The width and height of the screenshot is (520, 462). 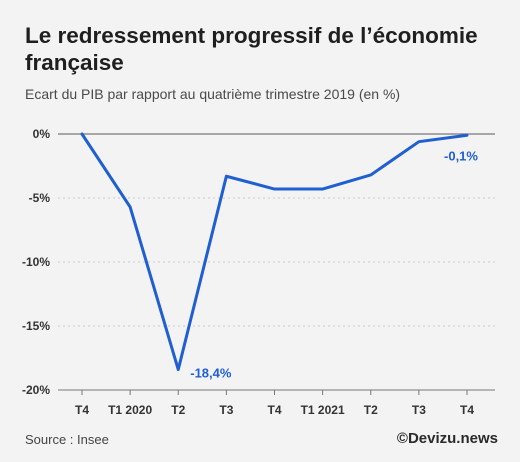 What do you see at coordinates (130, 410) in the screenshot?
I see `x-tick-label: T1 2020` at bounding box center [130, 410].